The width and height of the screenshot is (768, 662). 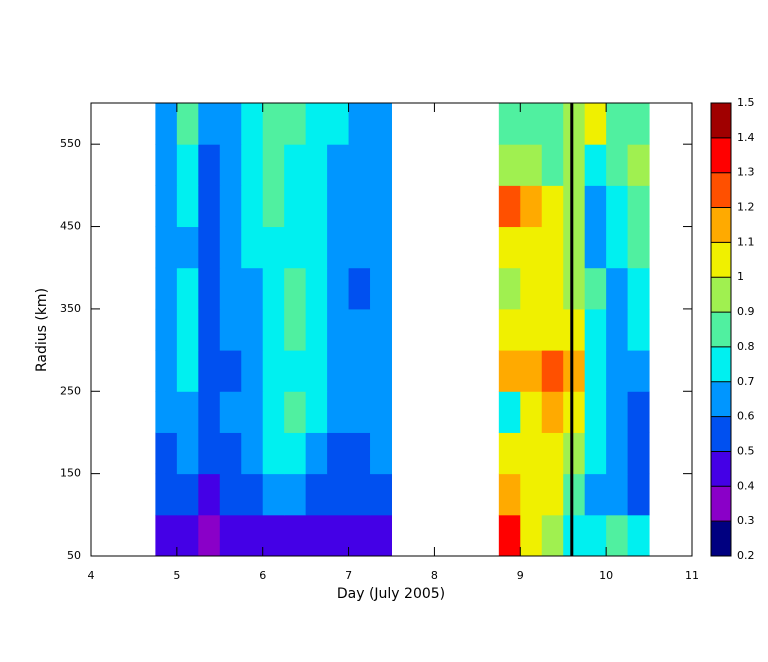 I want to click on colorbar-label: 0.9, so click(x=746, y=311).